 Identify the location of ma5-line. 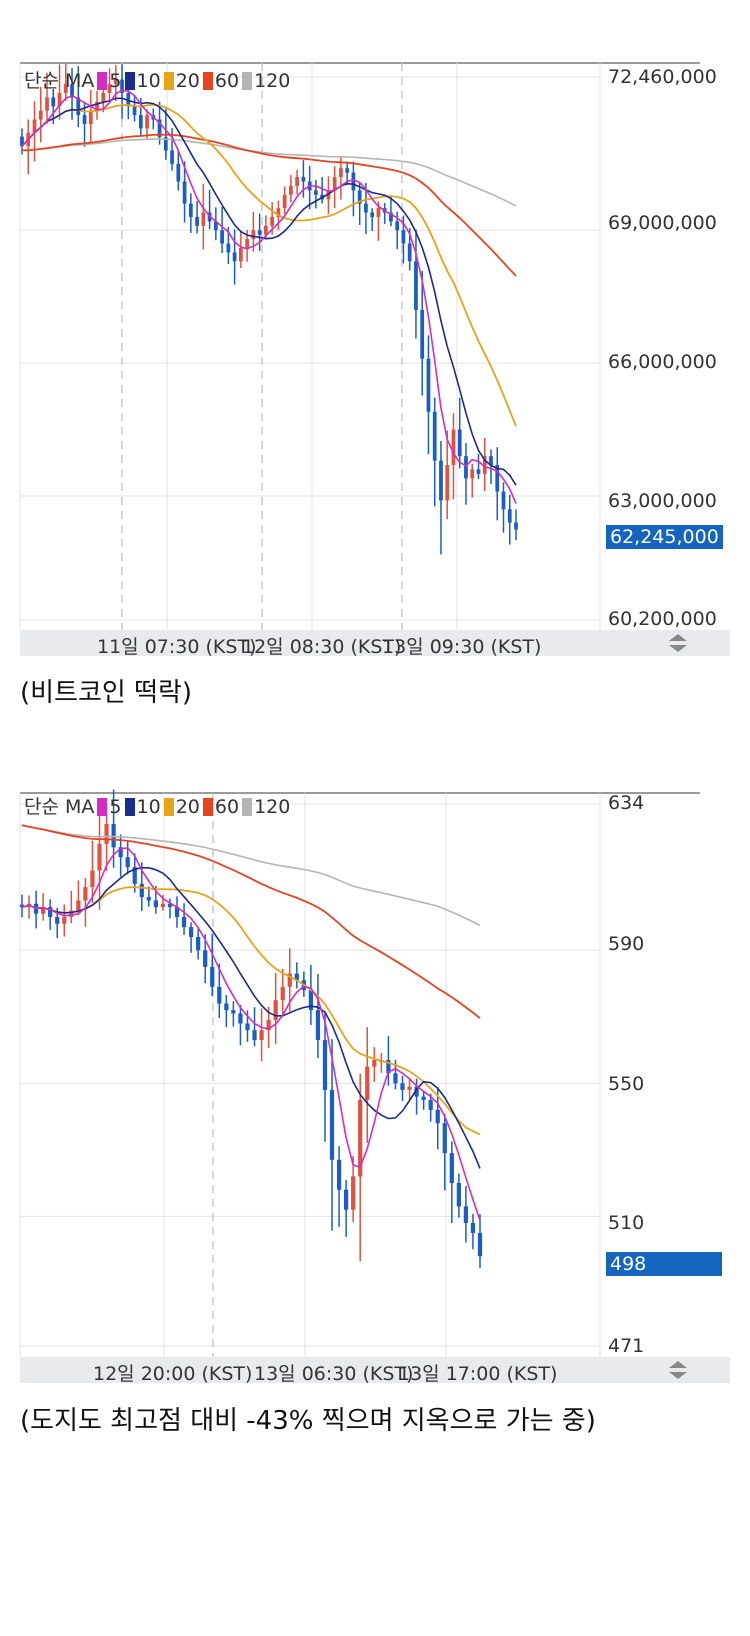
(251, 1034).